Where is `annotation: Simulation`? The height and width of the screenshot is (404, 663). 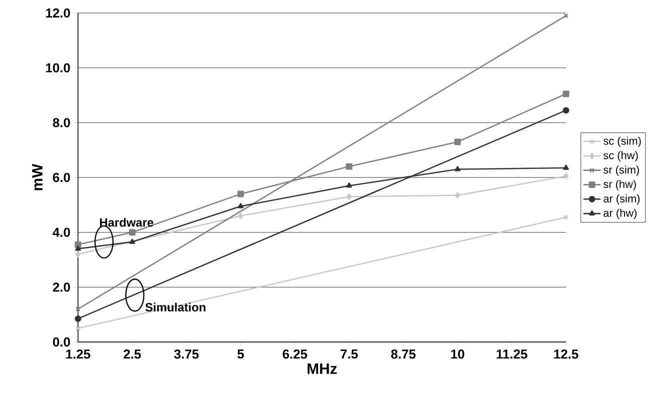
annotation: Simulation is located at coordinates (175, 307).